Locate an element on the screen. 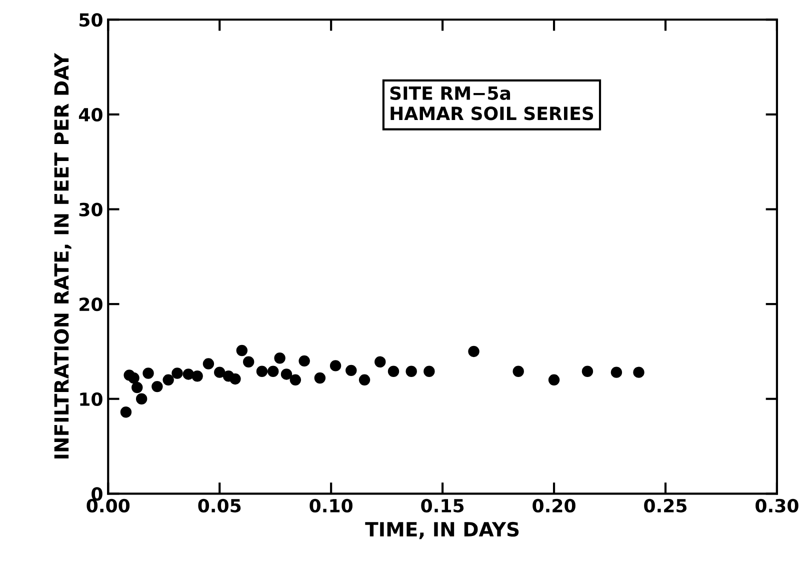 The image size is (801, 561). y-tick-label: 10 is located at coordinates (91, 399).